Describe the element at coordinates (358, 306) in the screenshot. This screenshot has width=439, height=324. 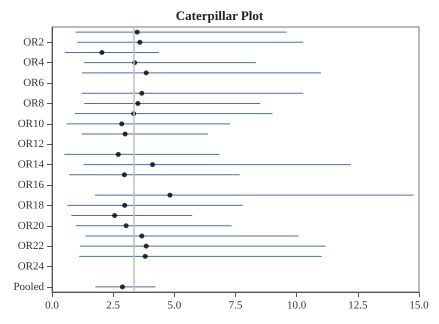
I see `x-tick-label: 12.5` at that location.